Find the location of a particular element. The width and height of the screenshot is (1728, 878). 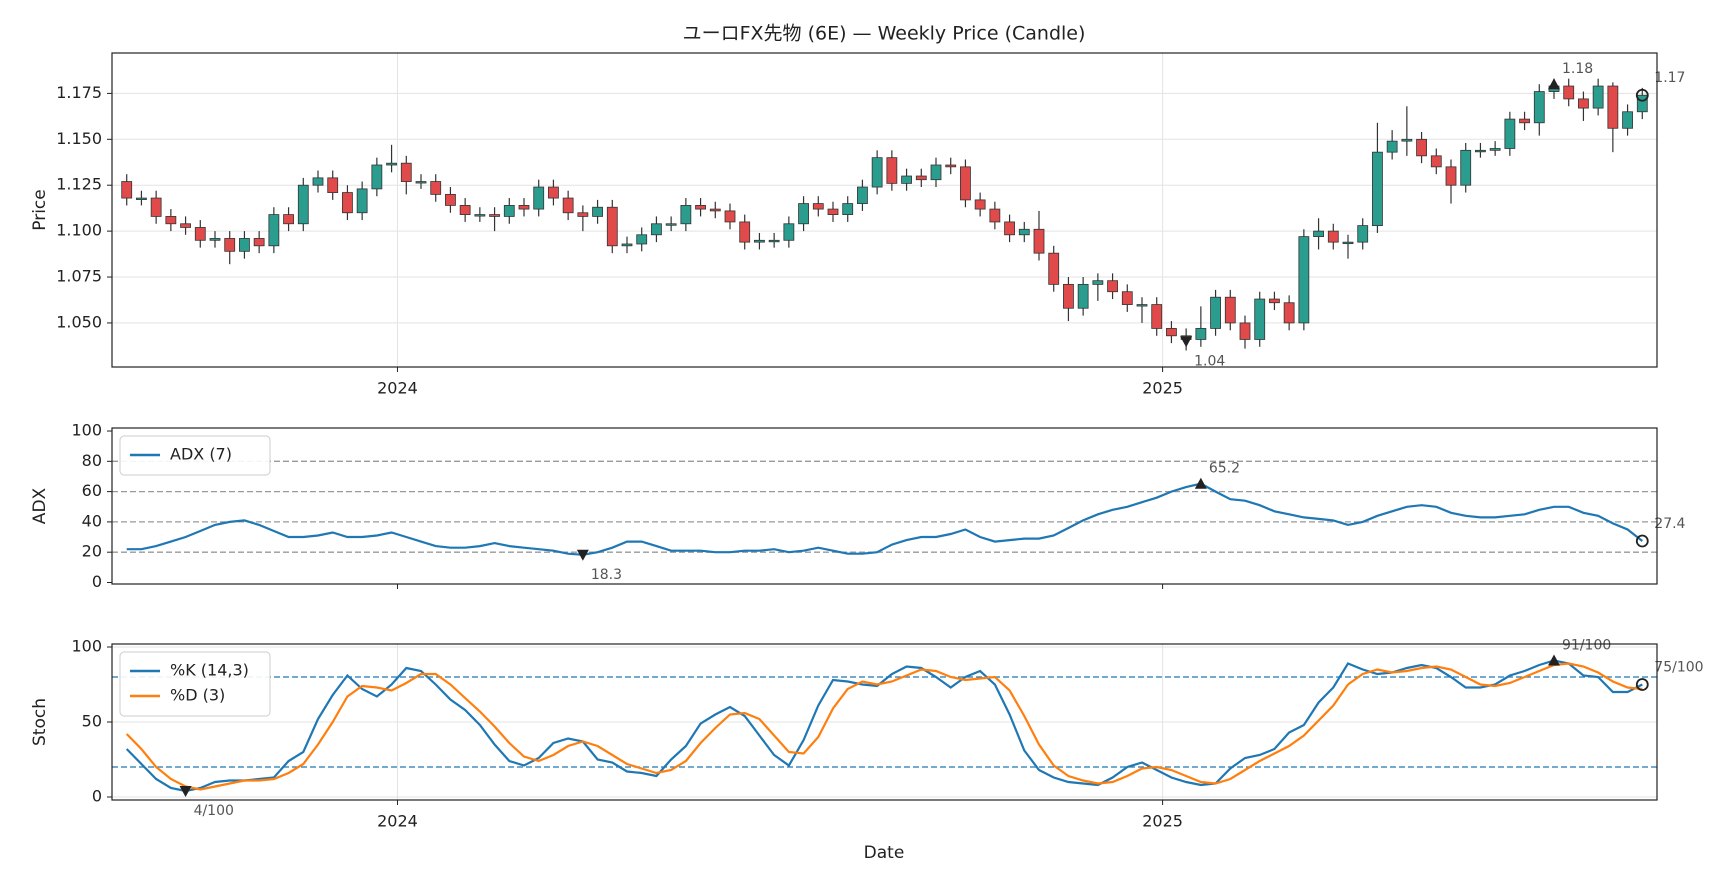

y-tick-label: 1.175 is located at coordinates (79, 92).